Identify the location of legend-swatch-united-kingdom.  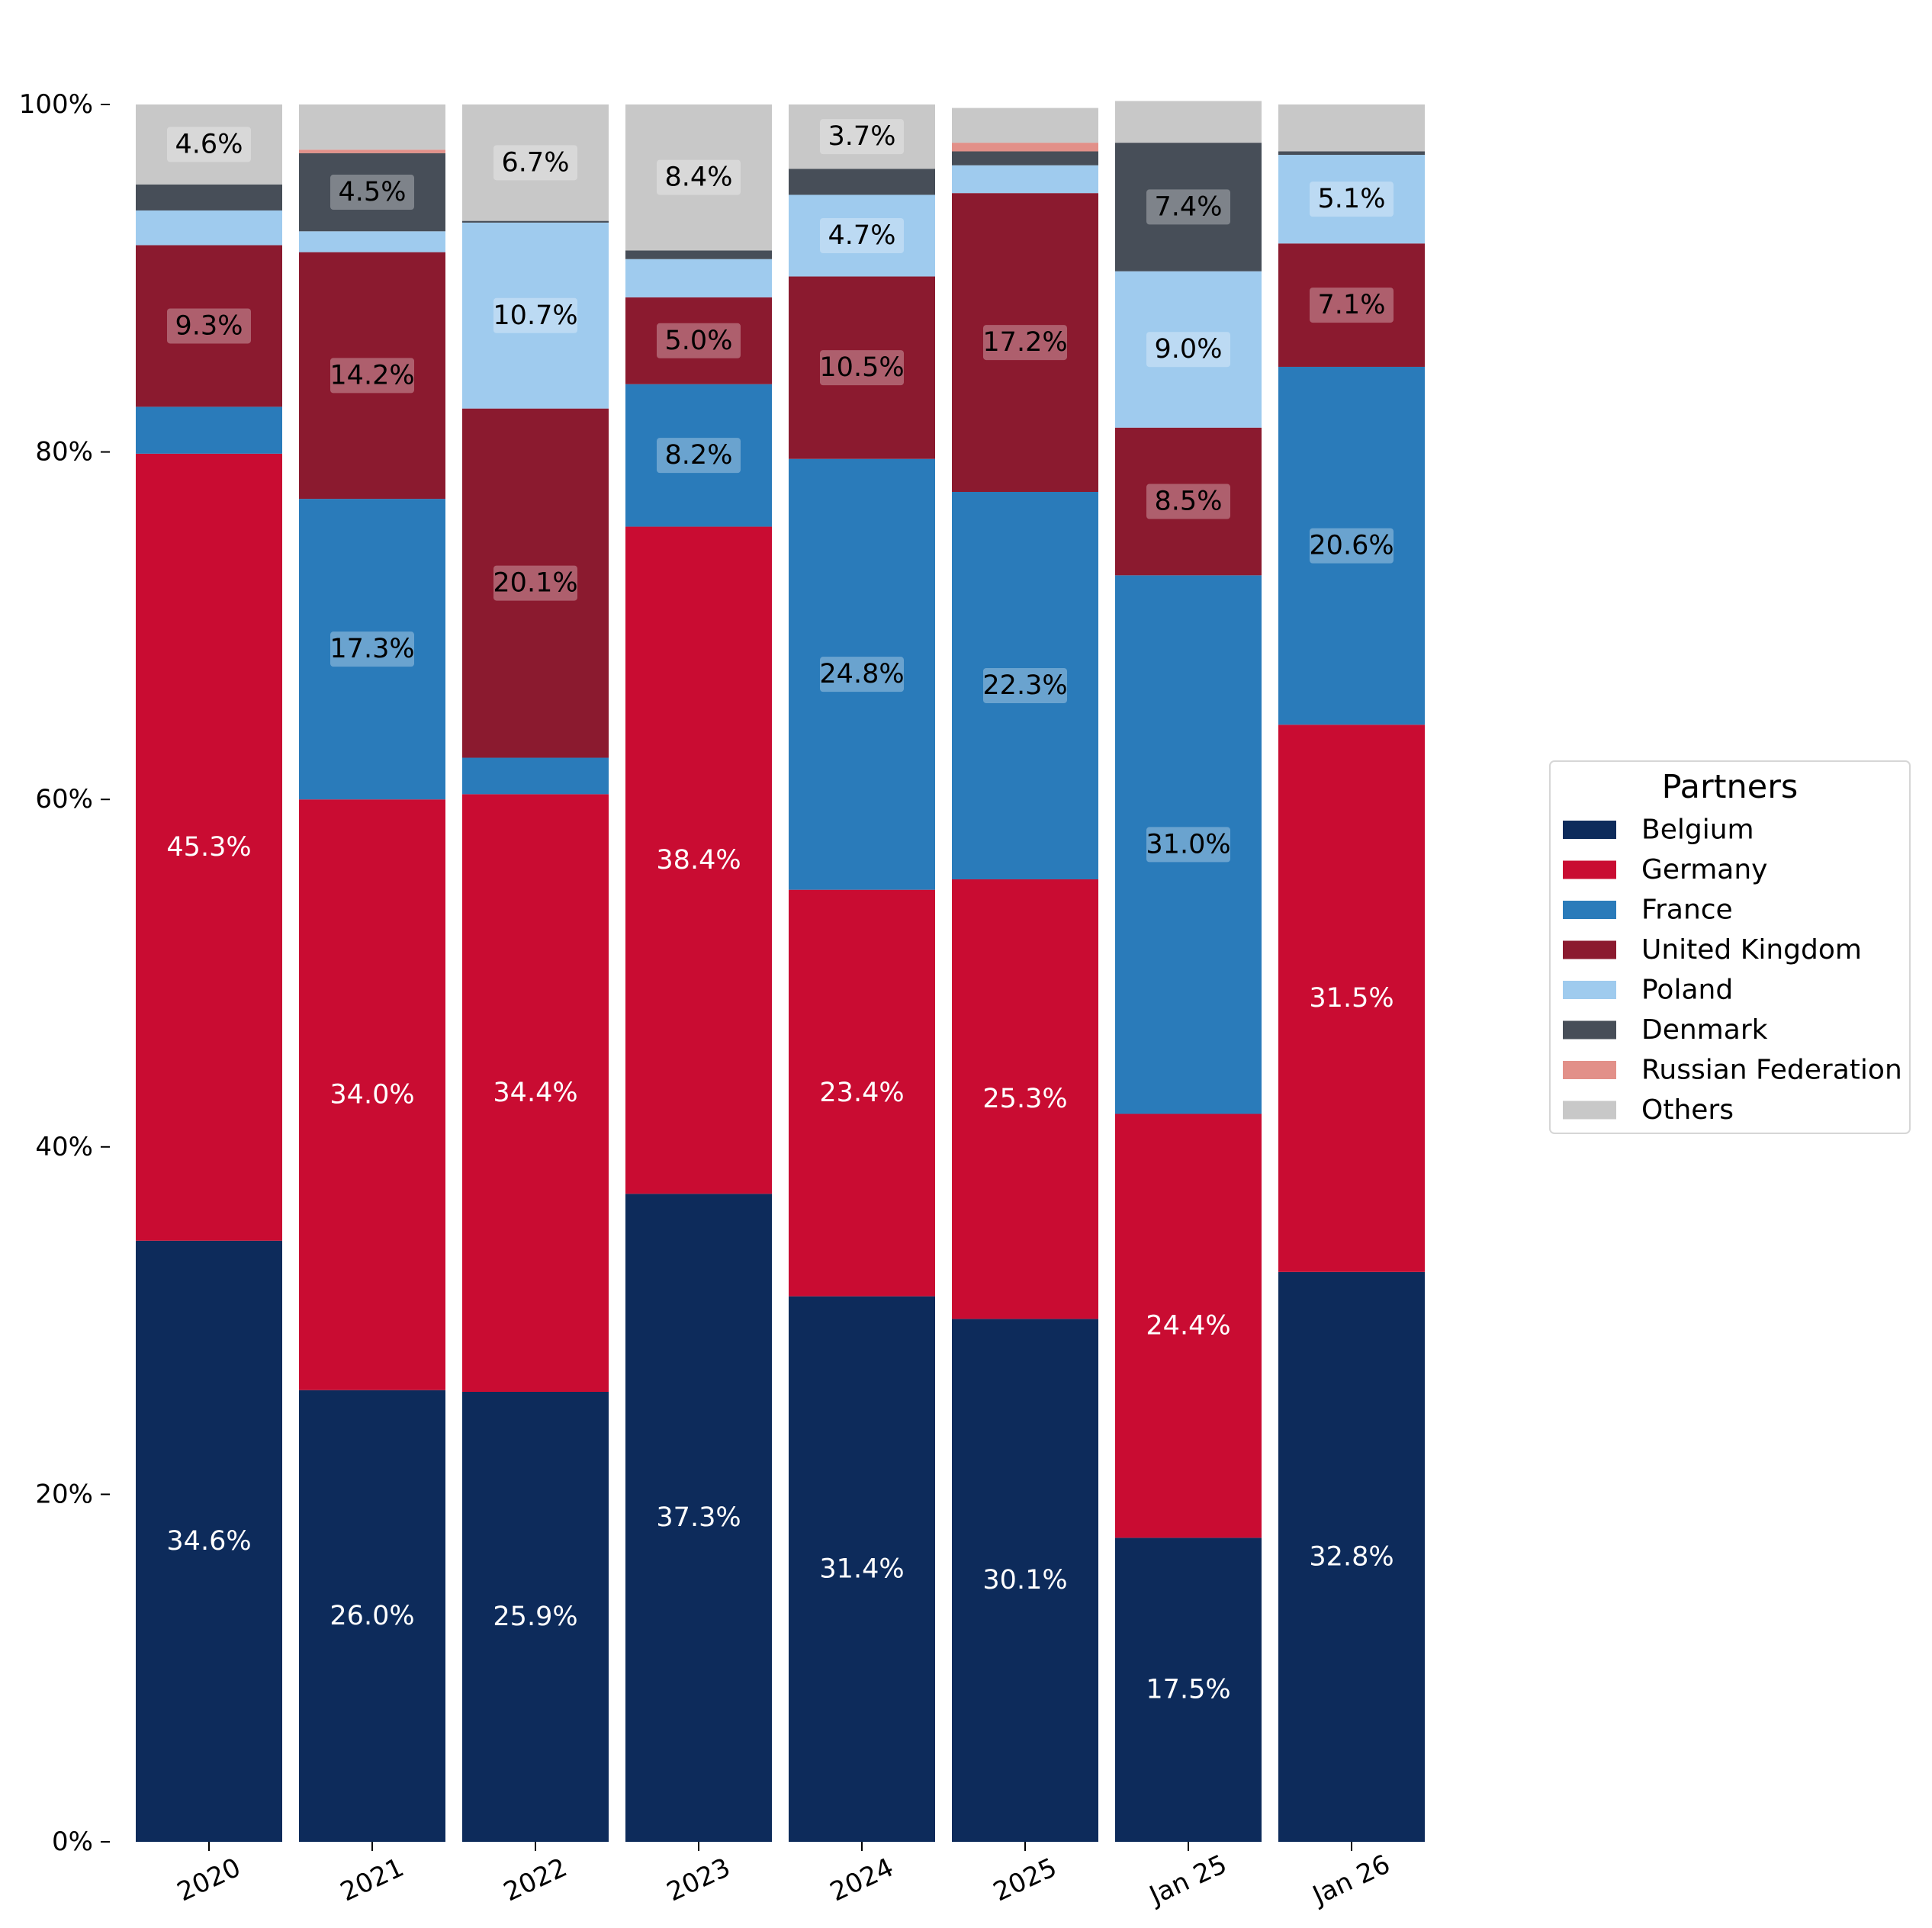
(1589, 949).